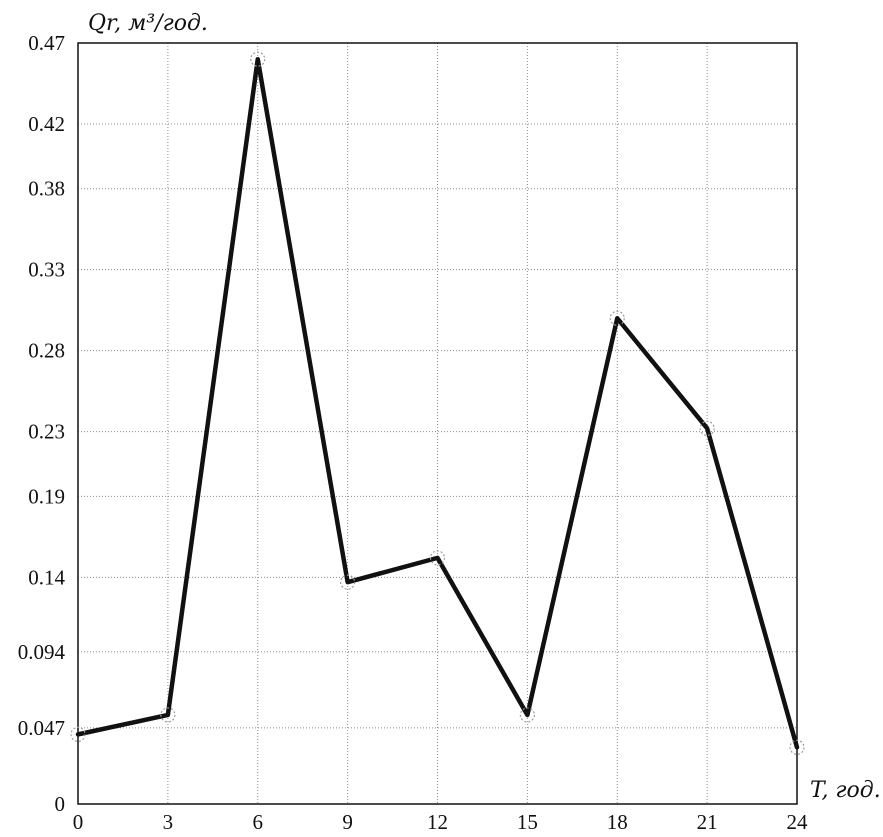 The width and height of the screenshot is (883, 837). What do you see at coordinates (60, 804) in the screenshot?
I see `y-tick-label: 0` at bounding box center [60, 804].